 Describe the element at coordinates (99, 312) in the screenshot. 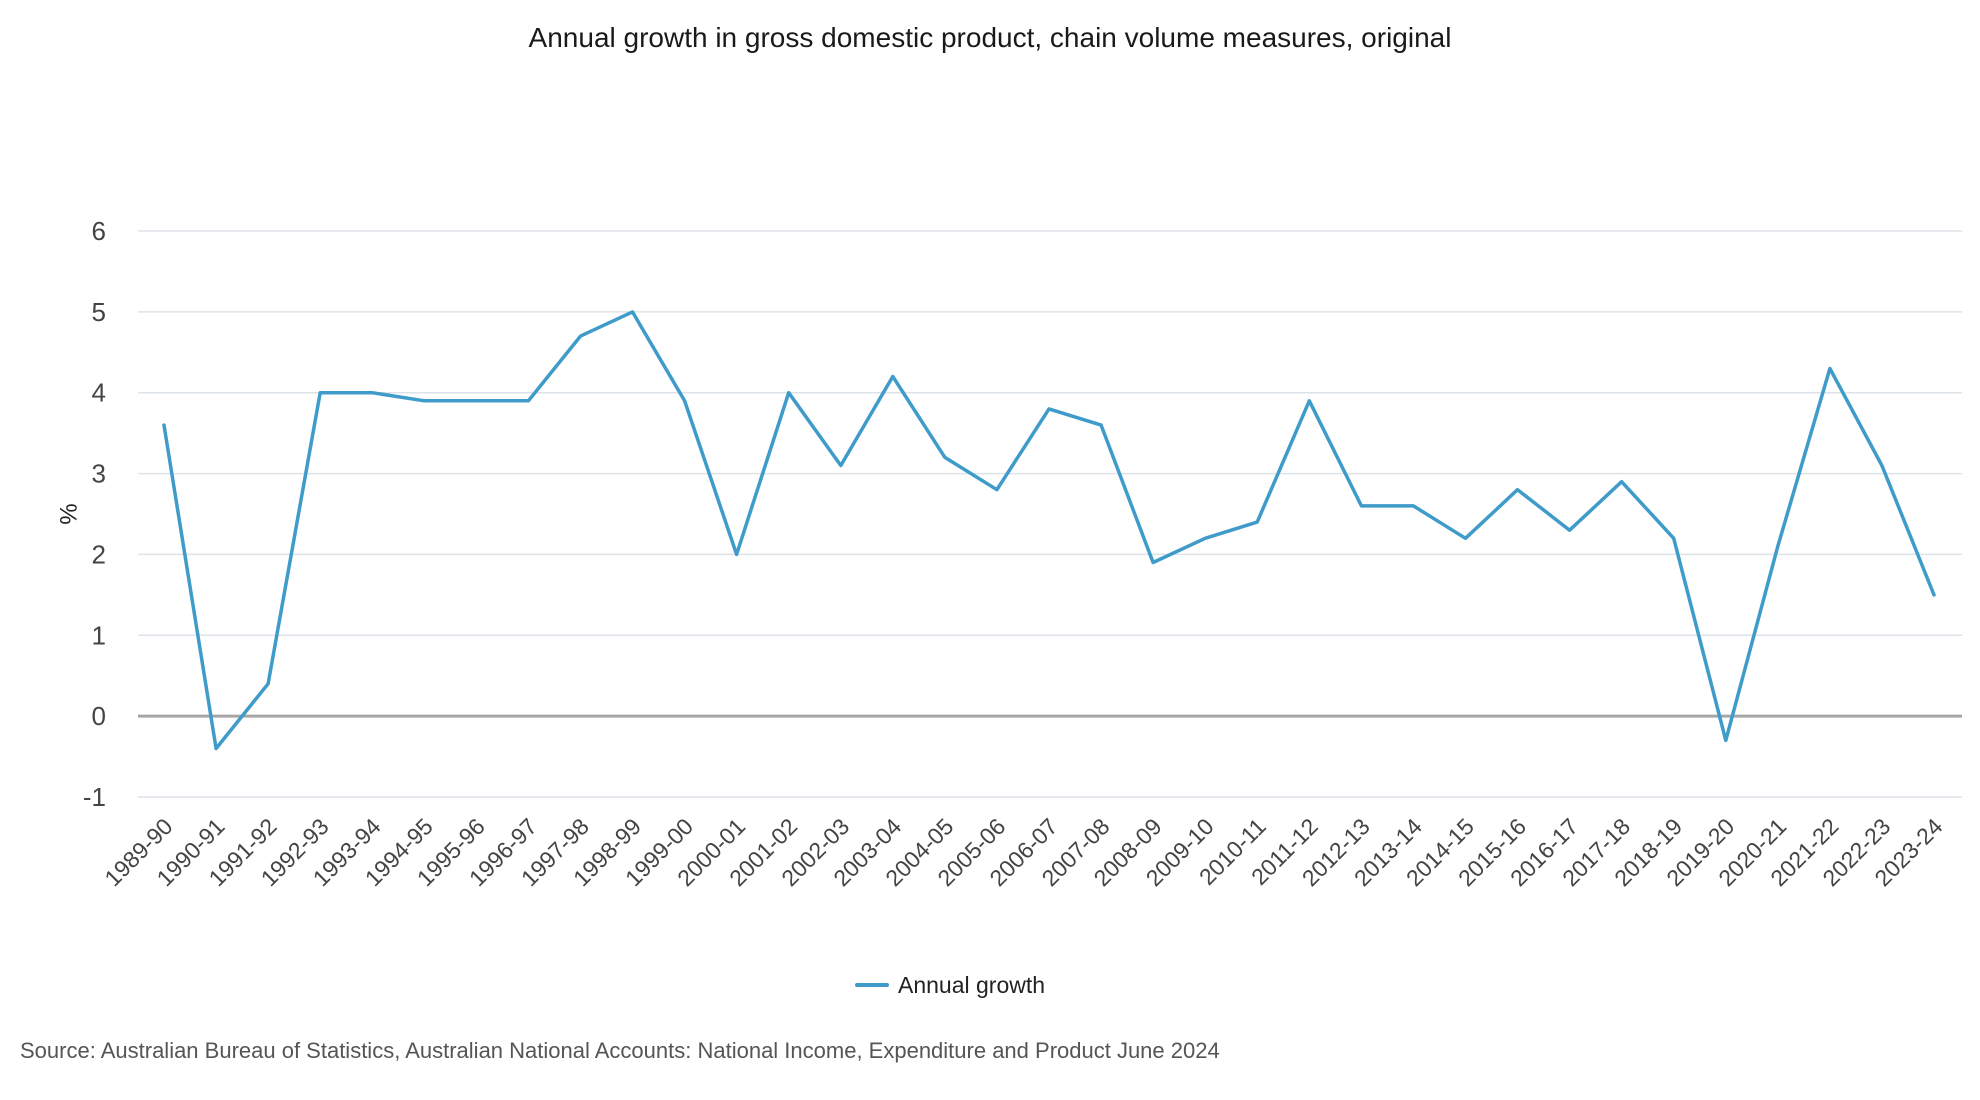

I see `y-tick-label: 5` at that location.